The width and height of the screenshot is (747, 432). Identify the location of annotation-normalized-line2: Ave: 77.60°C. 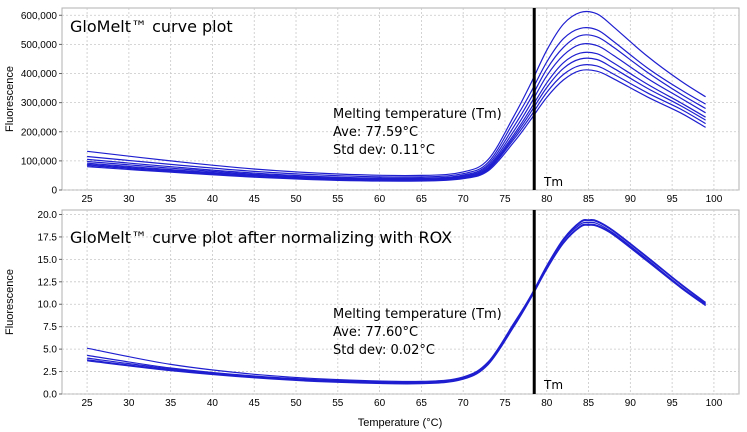
(375, 332).